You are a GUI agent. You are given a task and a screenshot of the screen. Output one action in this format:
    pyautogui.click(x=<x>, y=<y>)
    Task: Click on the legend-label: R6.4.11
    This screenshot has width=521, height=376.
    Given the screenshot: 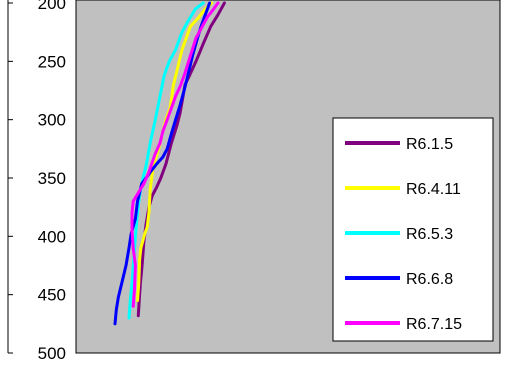 What is the action you would take?
    pyautogui.click(x=433, y=189)
    